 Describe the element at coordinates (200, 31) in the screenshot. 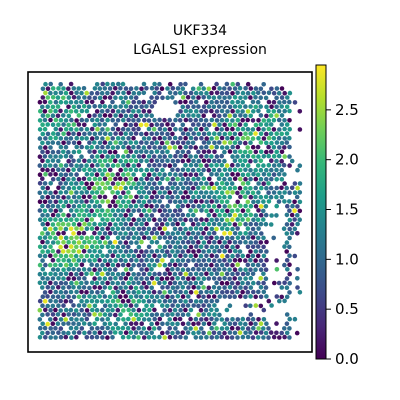

I see `chart-title-line1: UKF334` at that location.